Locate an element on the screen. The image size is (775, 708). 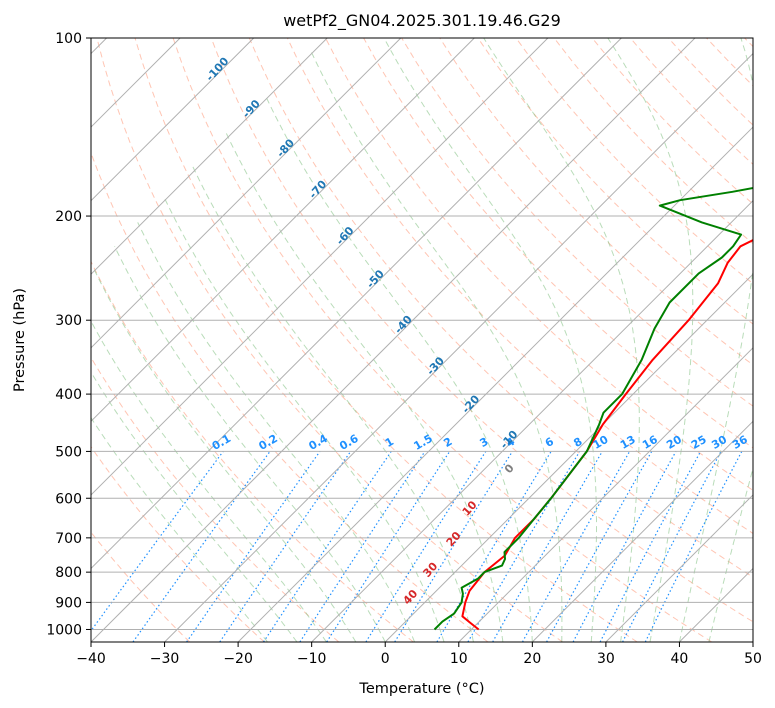
x-tick-label: −20 is located at coordinates (238, 659).